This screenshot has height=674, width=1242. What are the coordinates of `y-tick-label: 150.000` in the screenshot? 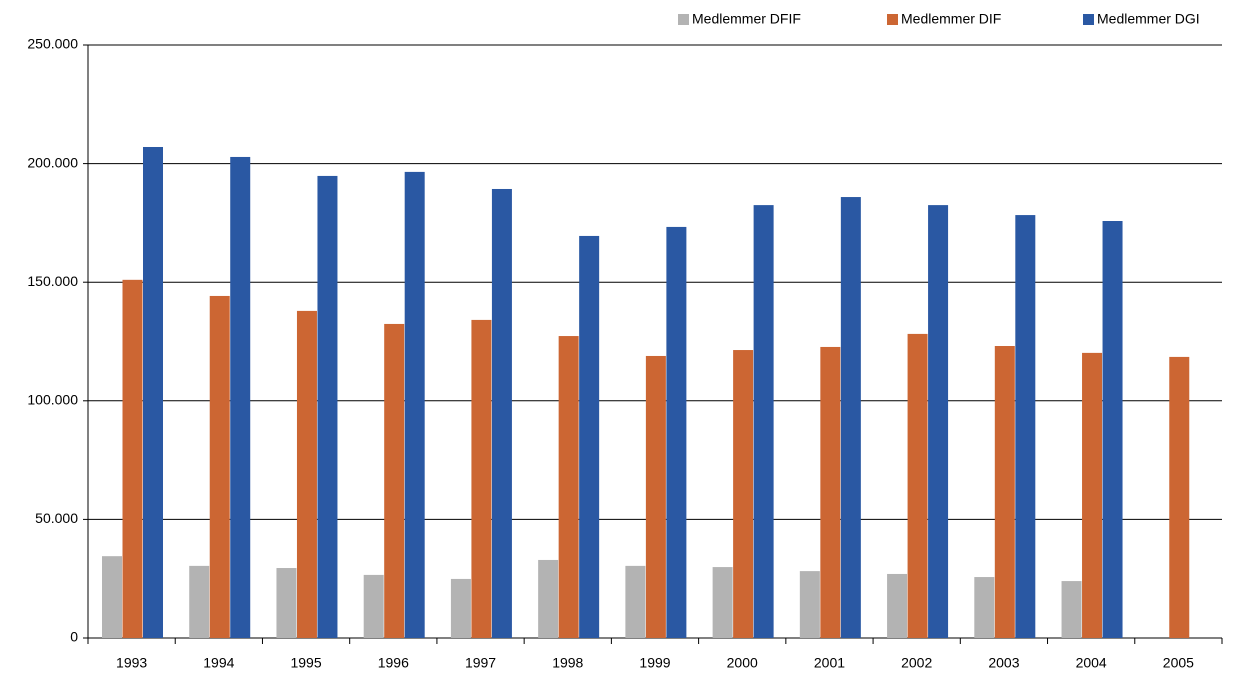 It's located at (52, 281).